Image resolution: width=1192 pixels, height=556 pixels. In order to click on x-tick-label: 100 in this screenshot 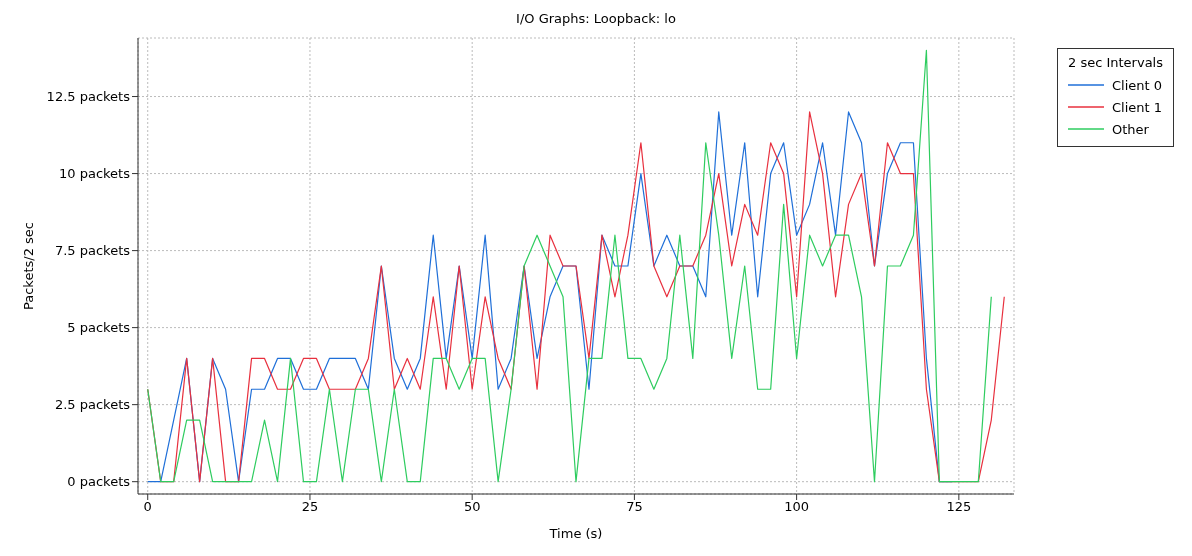, I will do `click(797, 507)`.